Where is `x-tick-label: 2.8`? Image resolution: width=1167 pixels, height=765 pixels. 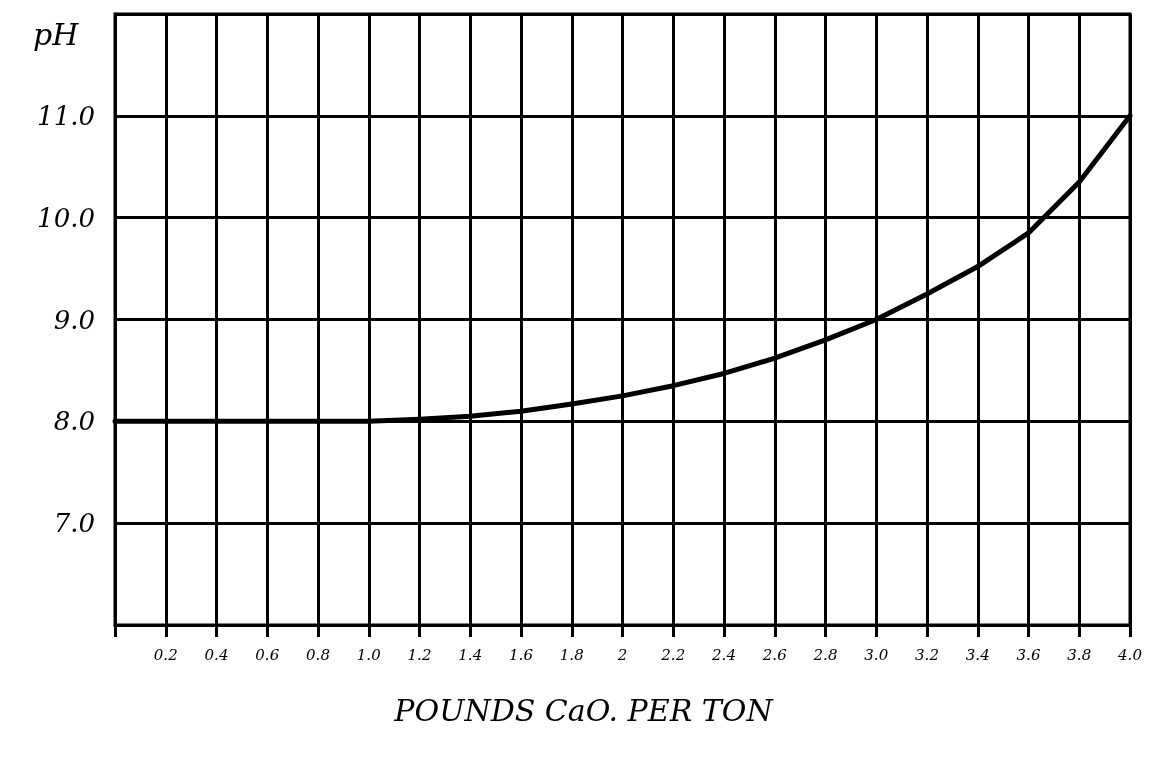
x-tick-label: 2.8 is located at coordinates (825, 654).